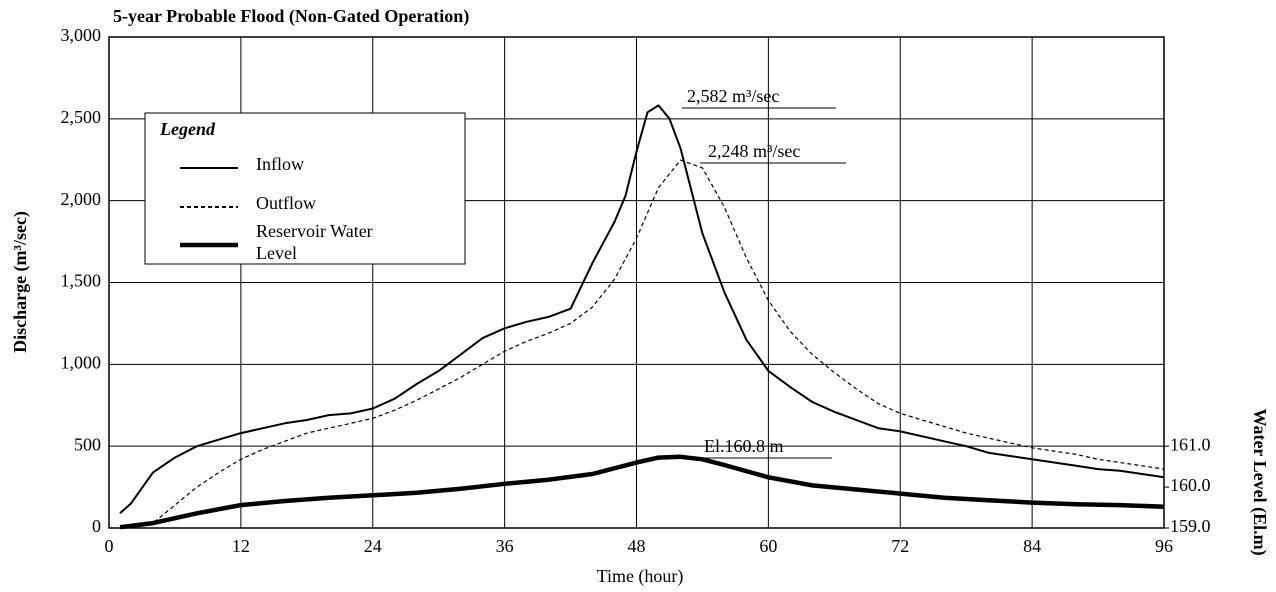 This screenshot has height=592, width=1276. I want to click on series-line, so click(642, 492).